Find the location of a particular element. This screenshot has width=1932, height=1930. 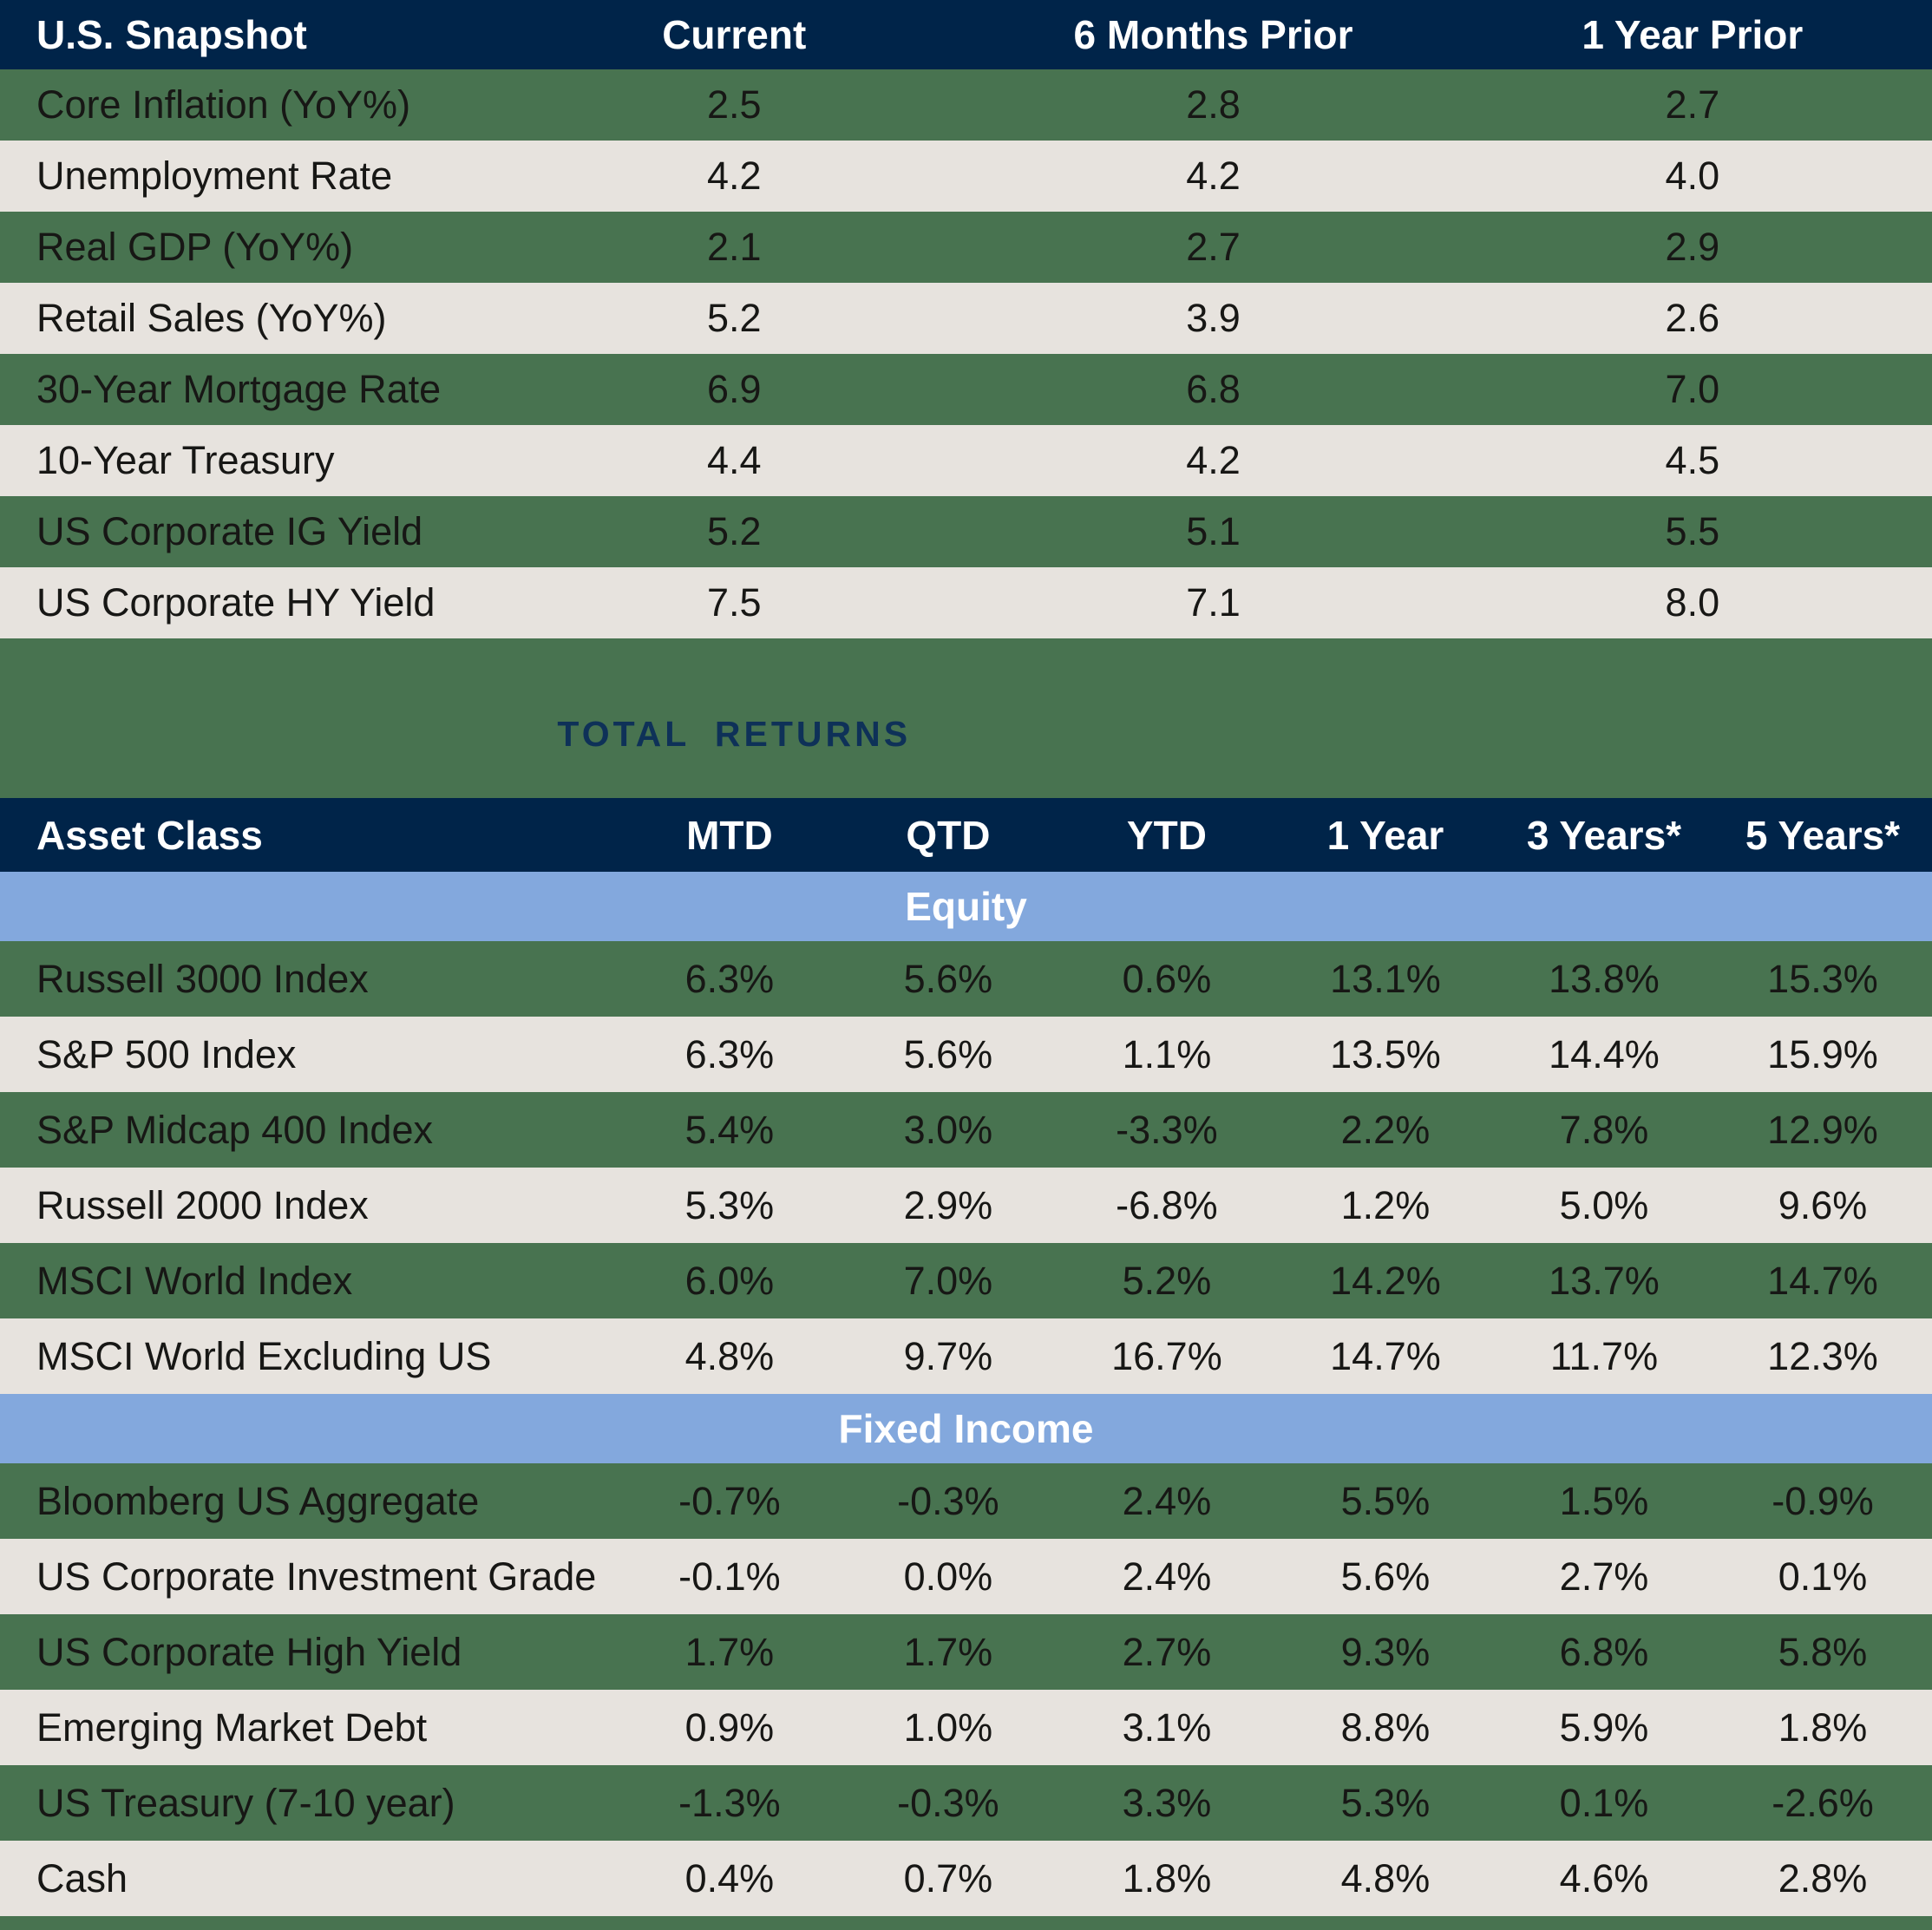

cell-value: 2.8 is located at coordinates (1213, 104).